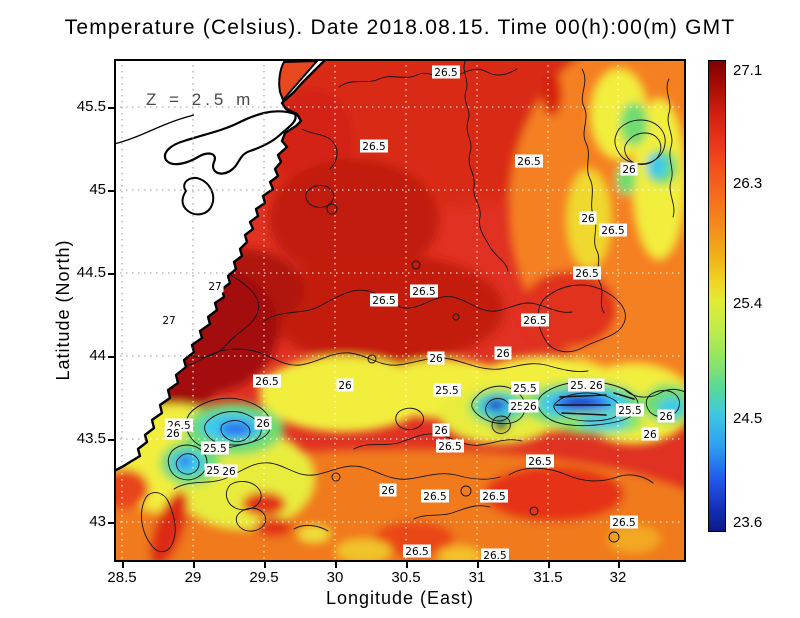 The width and height of the screenshot is (800, 618). What do you see at coordinates (230, 142) in the screenshot?
I see `lagoon-razim` at bounding box center [230, 142].